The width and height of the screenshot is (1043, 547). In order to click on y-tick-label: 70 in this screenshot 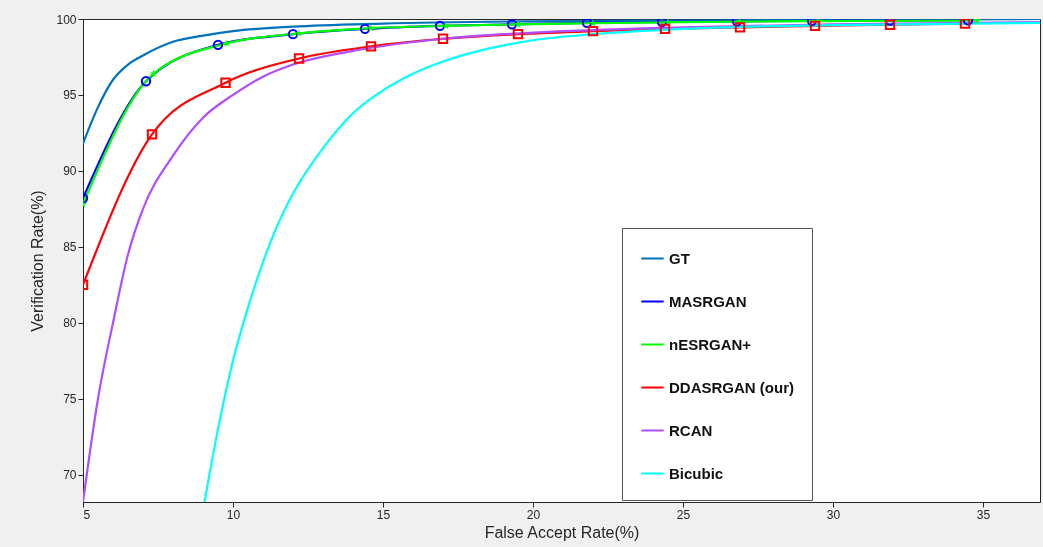, I will do `click(70, 475)`.